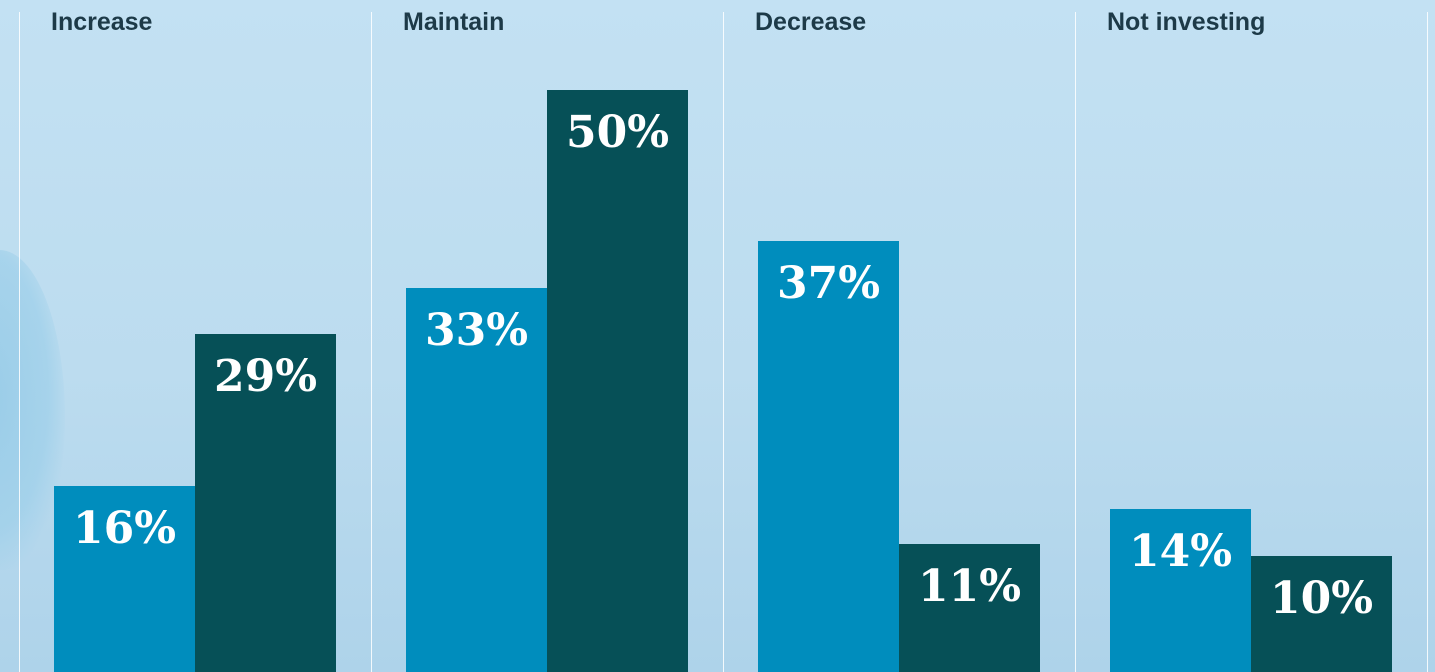  Describe the element at coordinates (969, 586) in the screenshot. I see `bar-value-label: 11%` at that location.